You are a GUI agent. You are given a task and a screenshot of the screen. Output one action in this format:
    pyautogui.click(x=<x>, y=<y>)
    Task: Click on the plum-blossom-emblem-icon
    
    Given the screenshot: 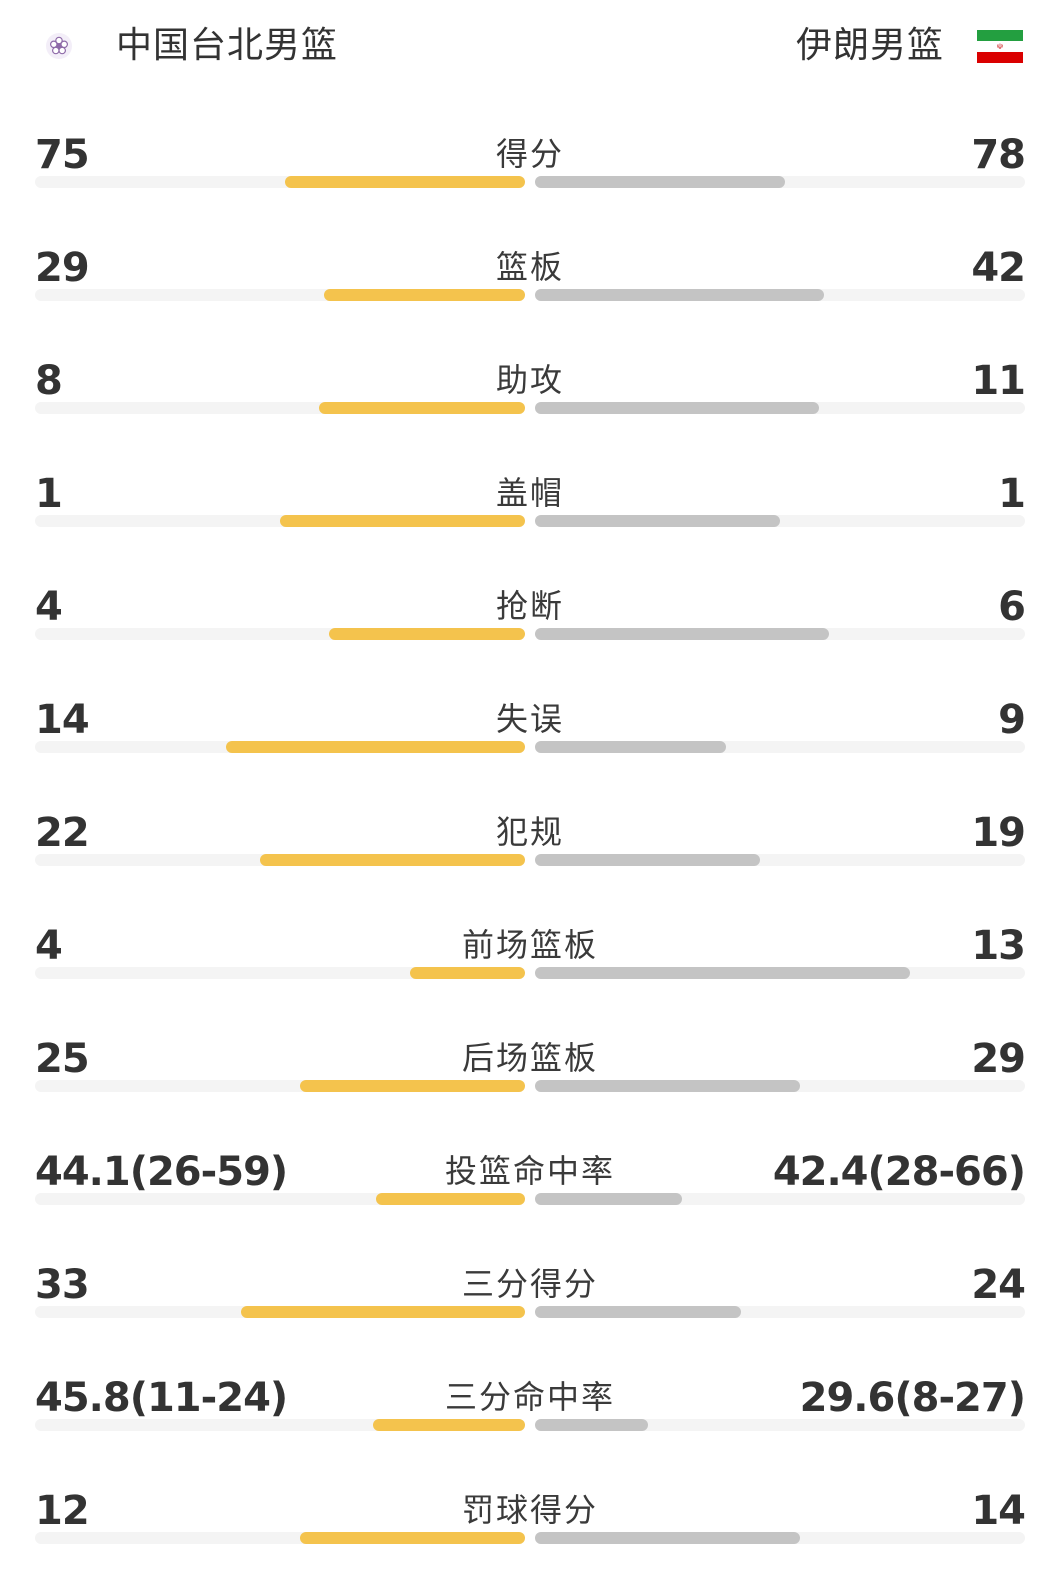 What is the action you would take?
    pyautogui.click(x=59, y=46)
    